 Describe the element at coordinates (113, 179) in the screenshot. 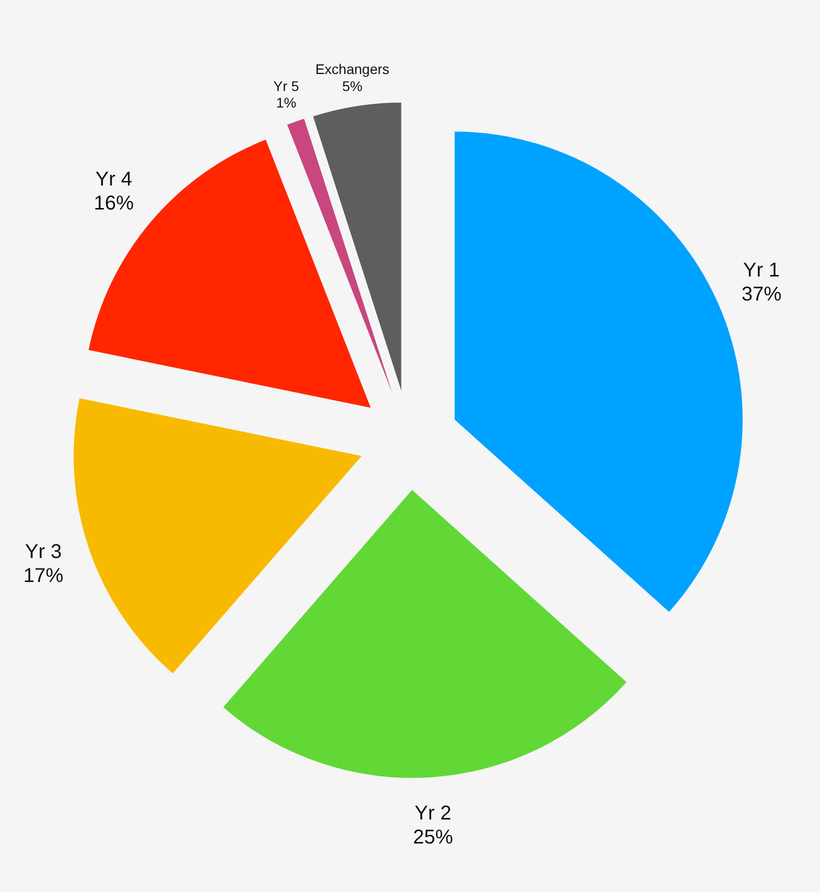

I see `slice-label: Yr 4` at that location.